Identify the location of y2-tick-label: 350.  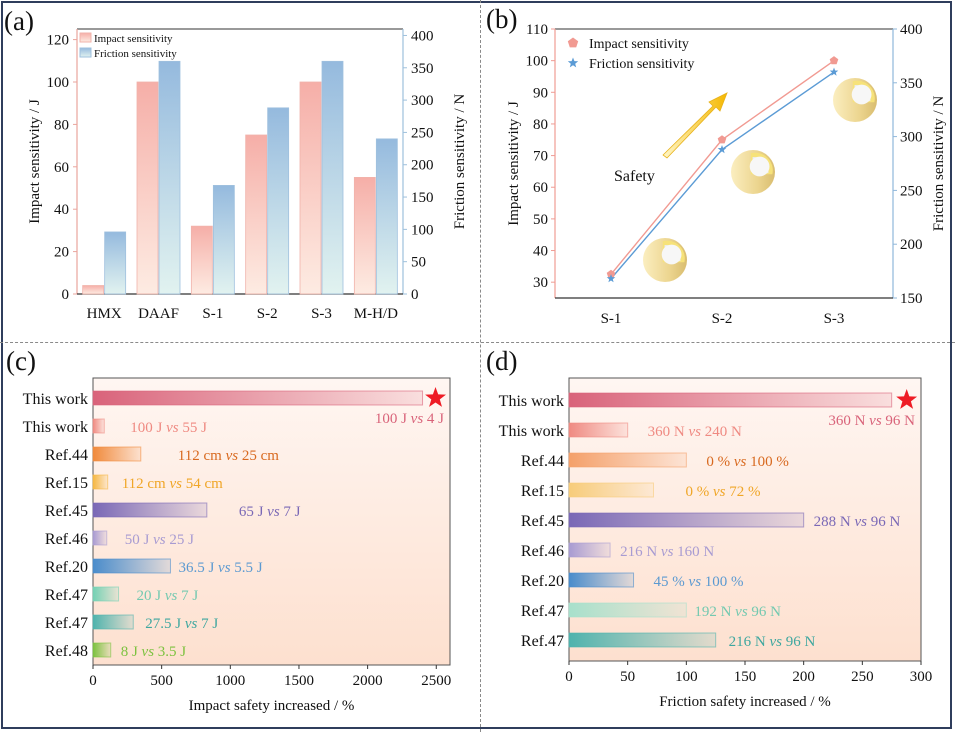
(911, 84).